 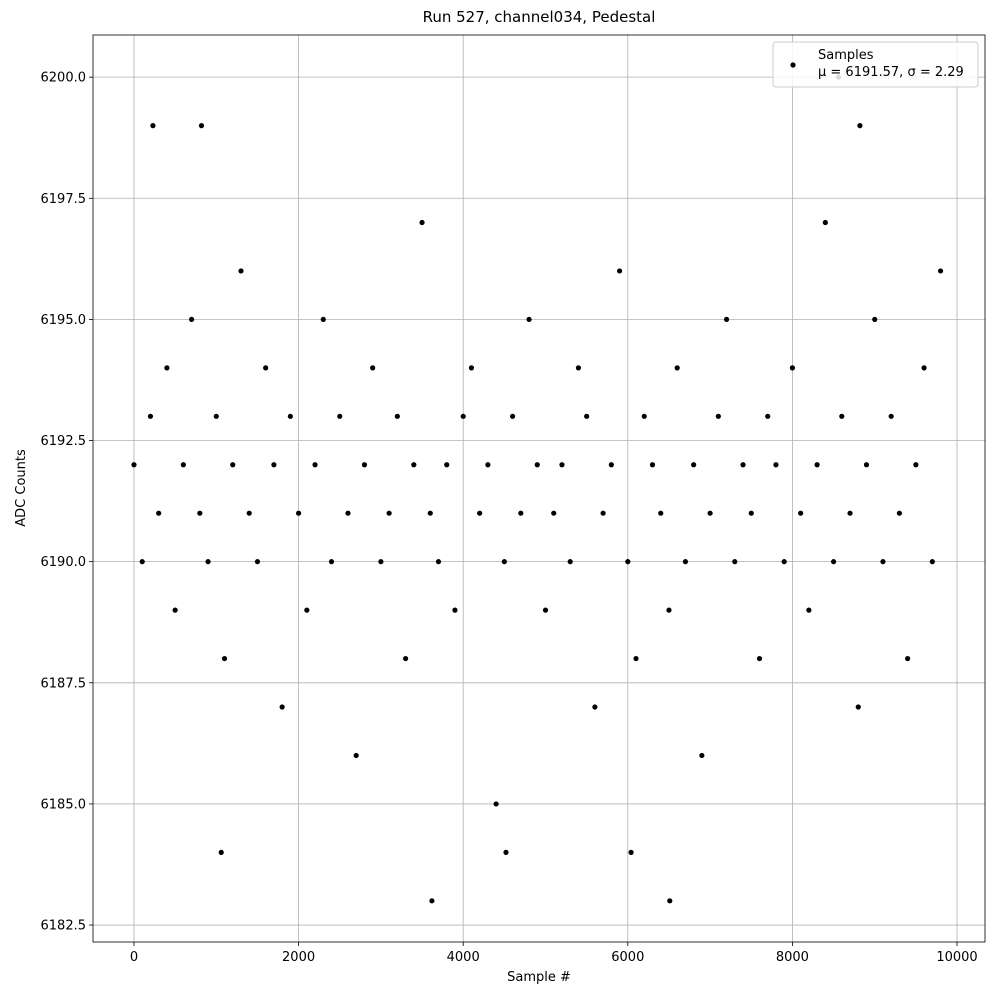 What do you see at coordinates (539, 17) in the screenshot?
I see `chart-title: Run 527, channel034, Pedestal` at bounding box center [539, 17].